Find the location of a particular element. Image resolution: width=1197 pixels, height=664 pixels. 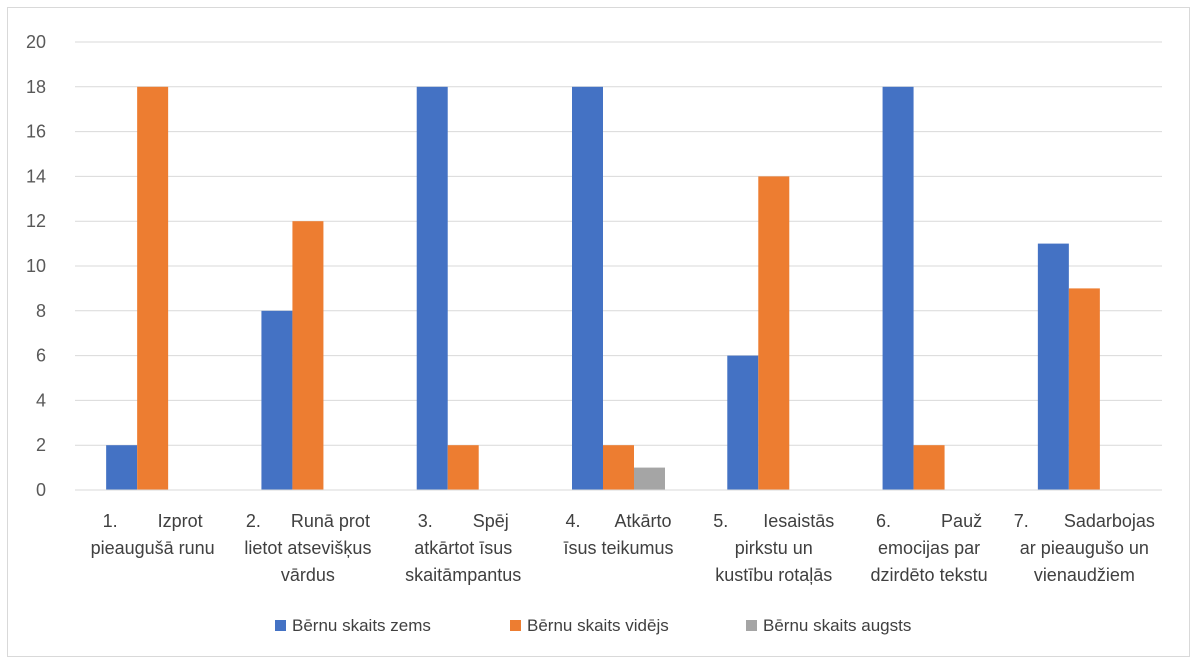

legend-label: Bērnu skaits zems is located at coordinates (361, 625).